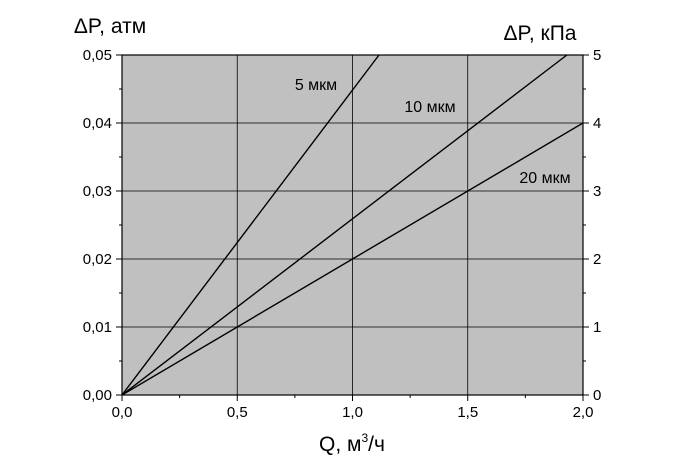 Image resolution: width=678 pixels, height=475 pixels. Describe the element at coordinates (97, 327) in the screenshot. I see `y-left-tick-label-1: 0,01` at that location.